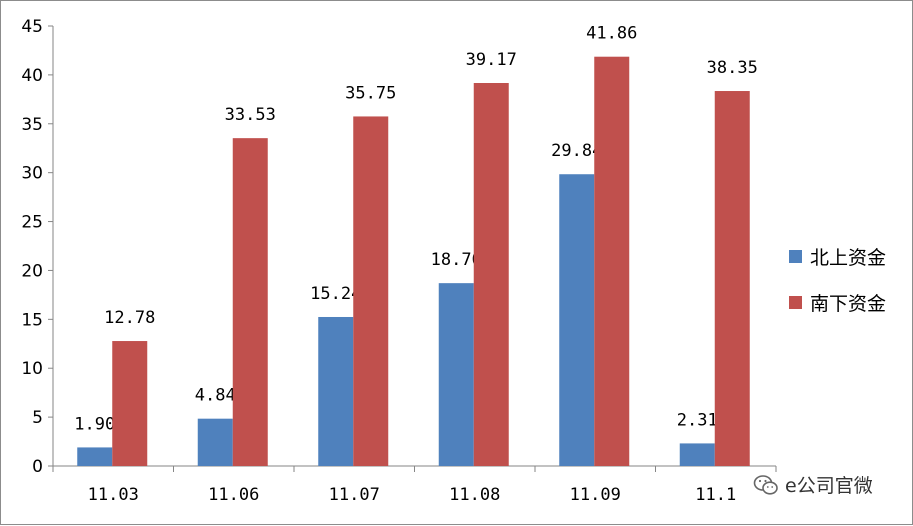 The width and height of the screenshot is (913, 526). Describe the element at coordinates (32, 27) in the screenshot. I see `y-tick-label: 45` at that location.